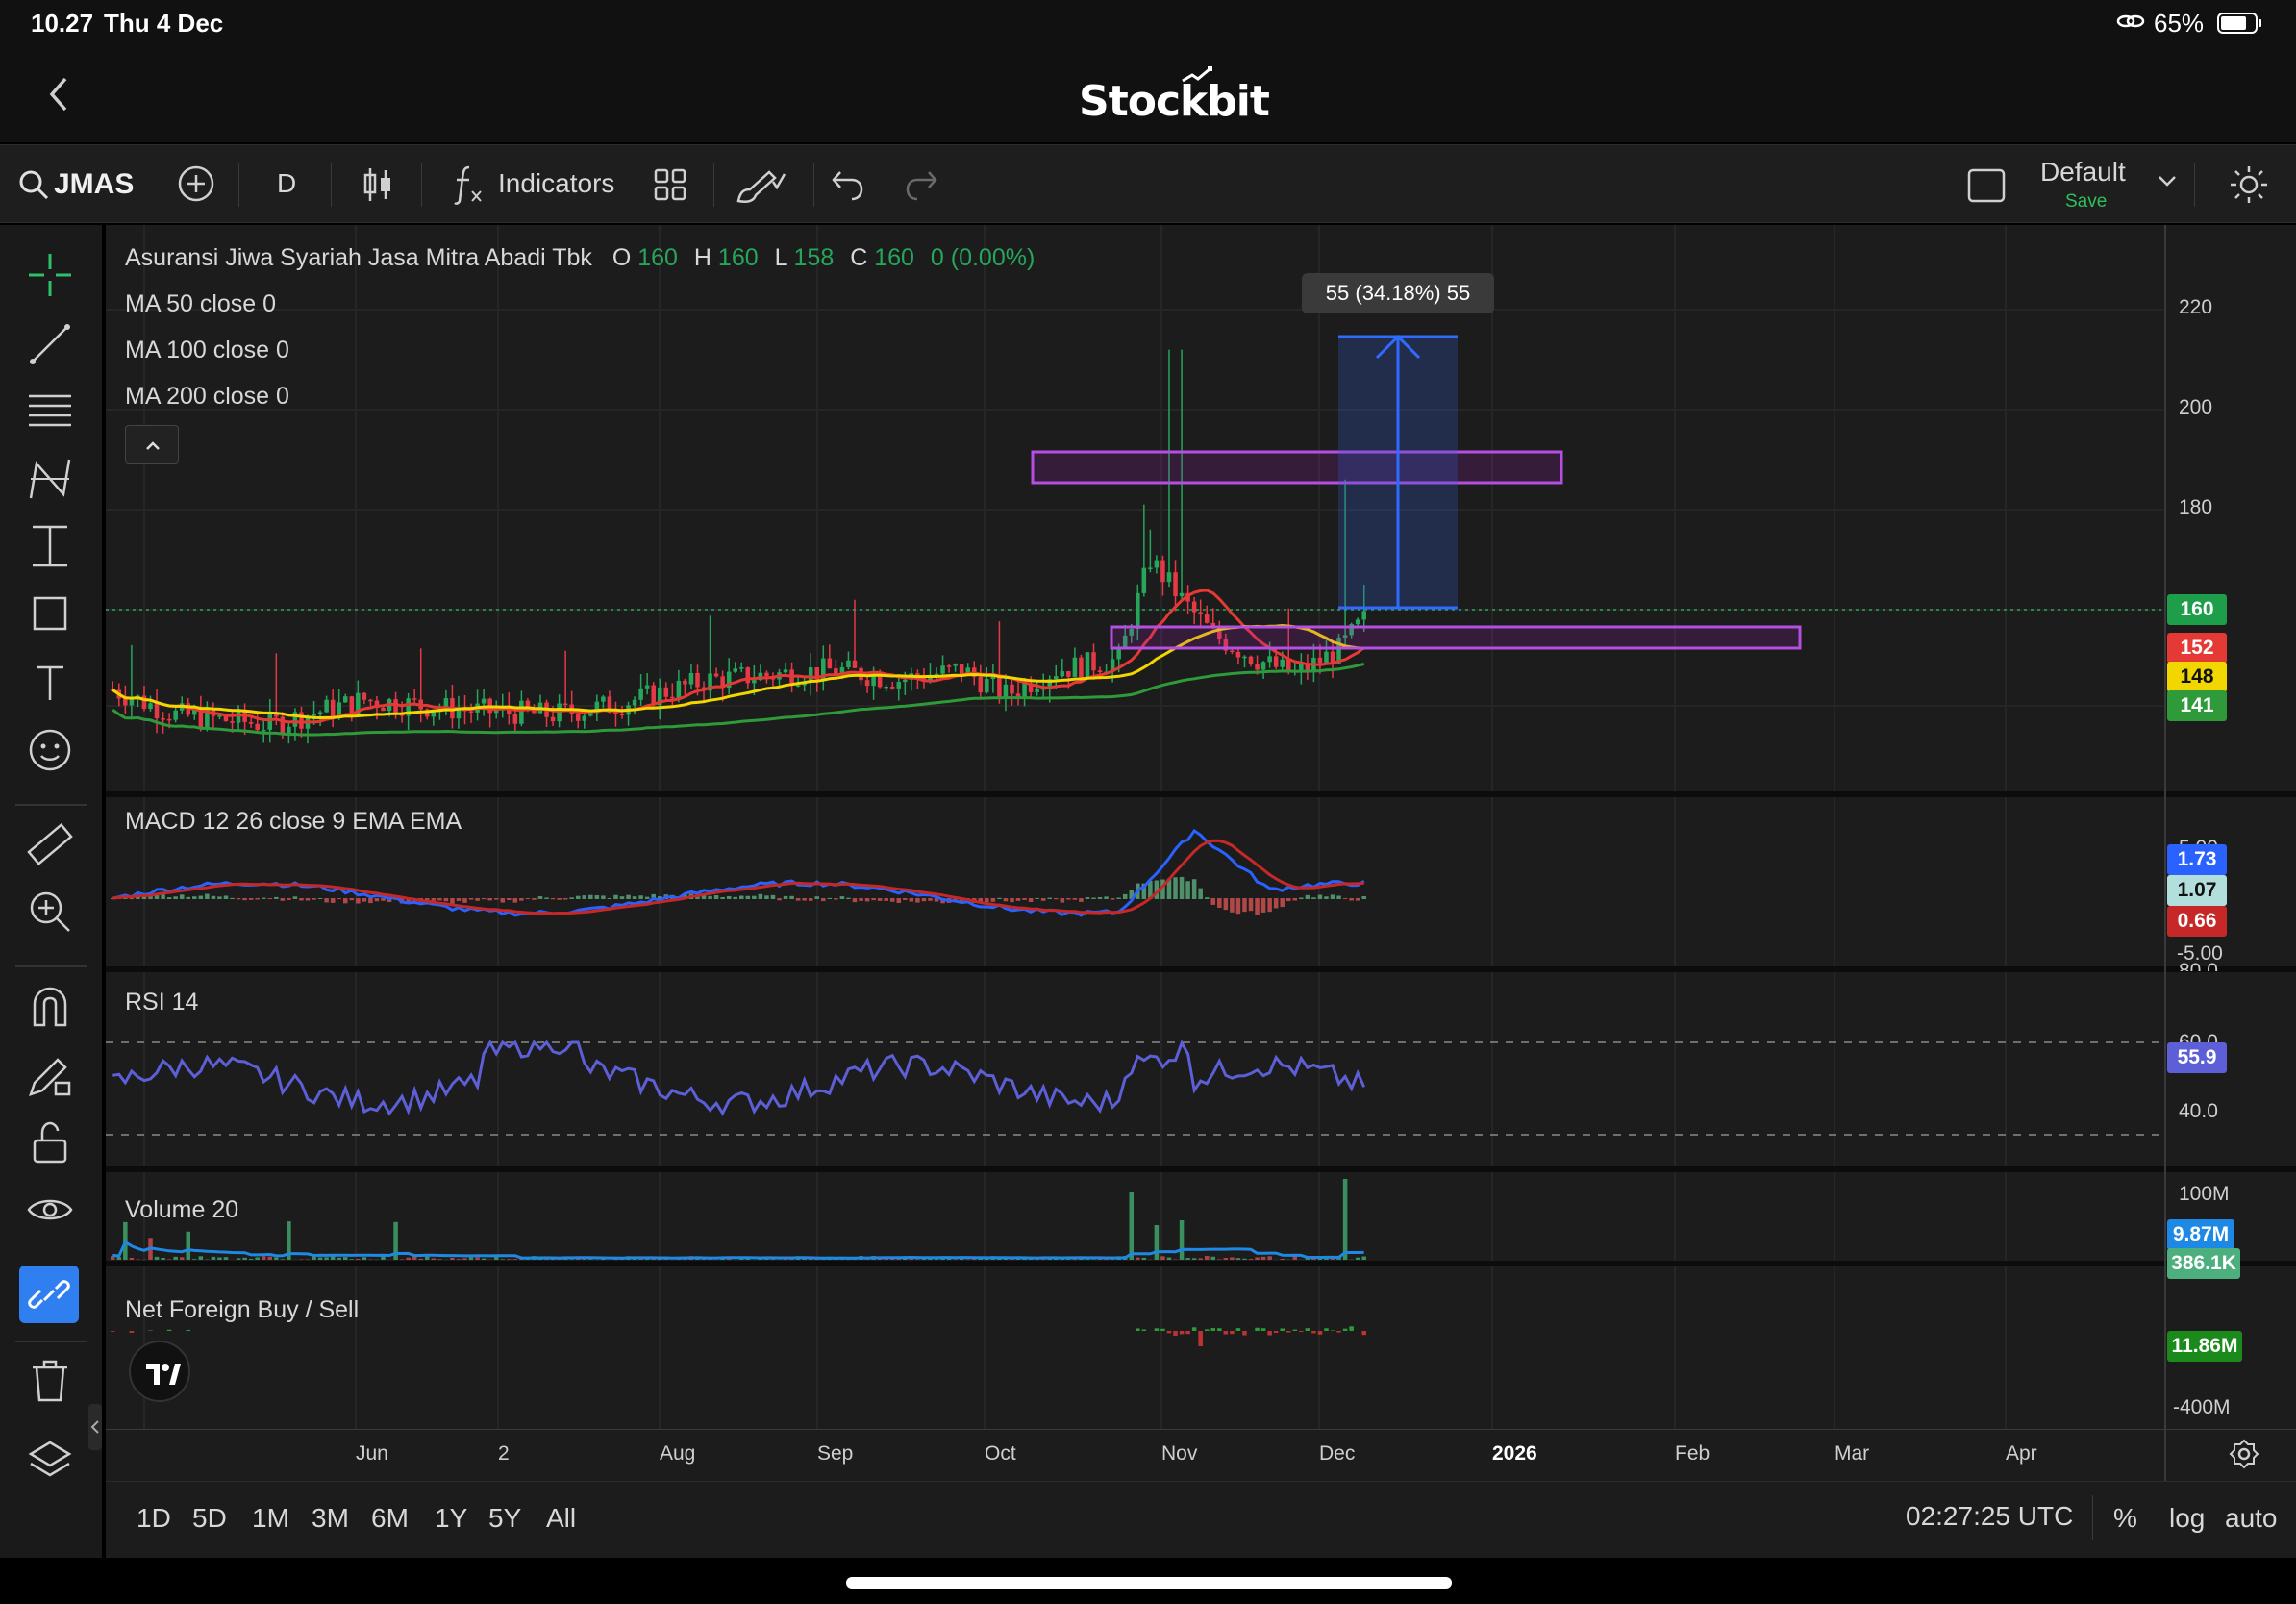  What do you see at coordinates (2125, 1518) in the screenshot?
I see `percent-toggle: %` at bounding box center [2125, 1518].